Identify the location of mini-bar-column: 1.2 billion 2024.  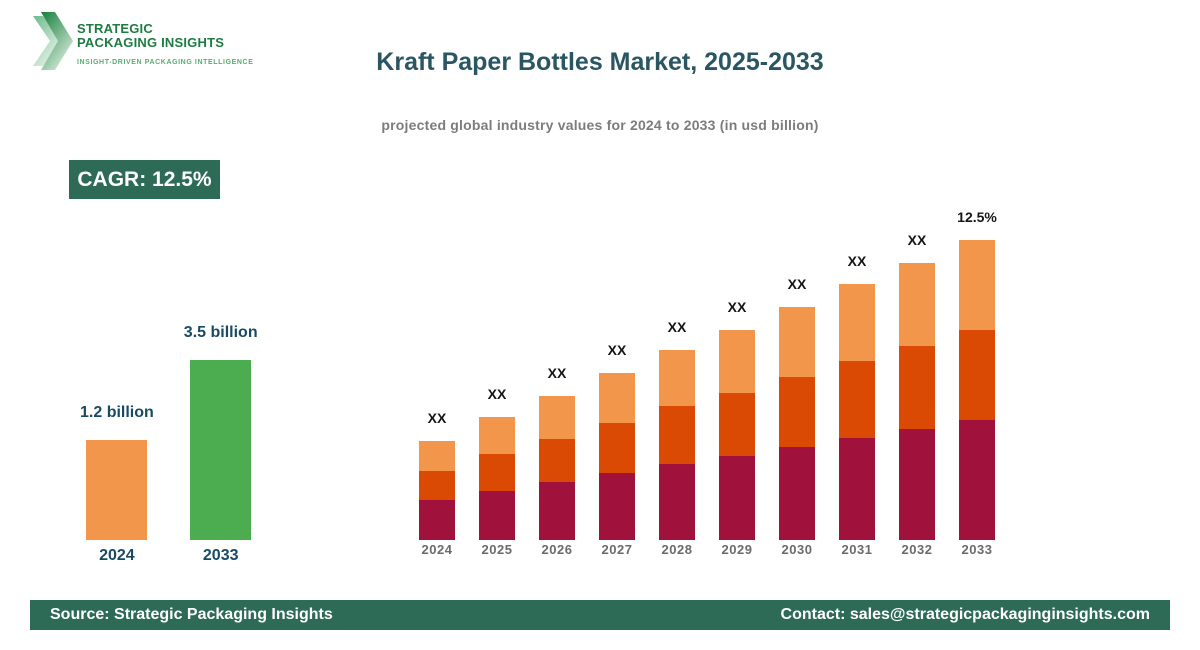
(117, 484).